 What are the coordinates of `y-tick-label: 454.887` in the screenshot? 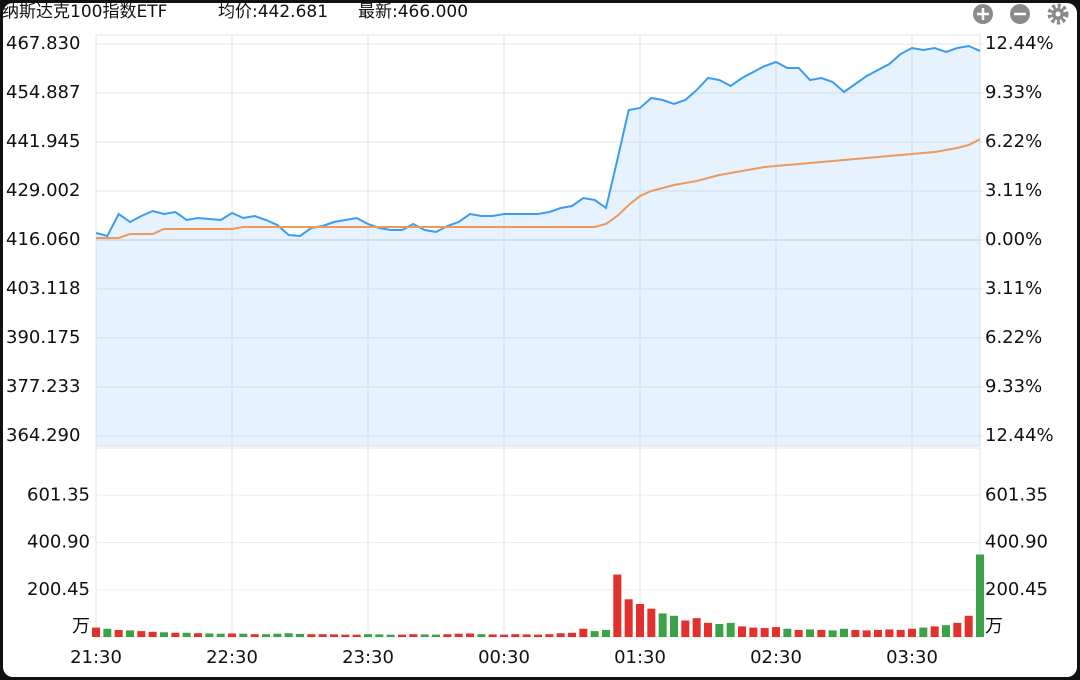 It's located at (43, 92).